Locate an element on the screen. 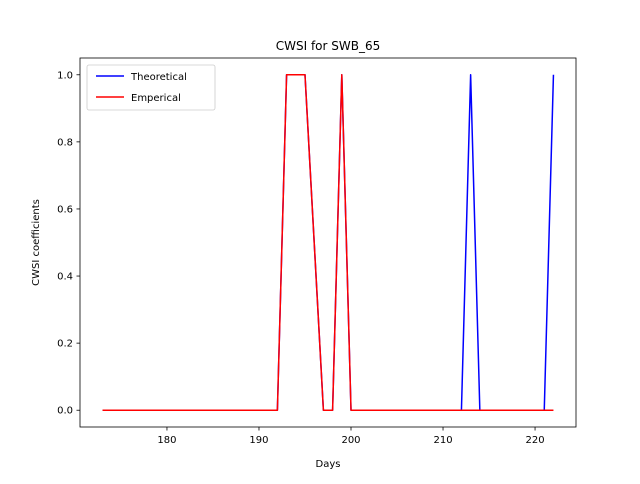  y-tick-label: 0.8 is located at coordinates (65, 142).